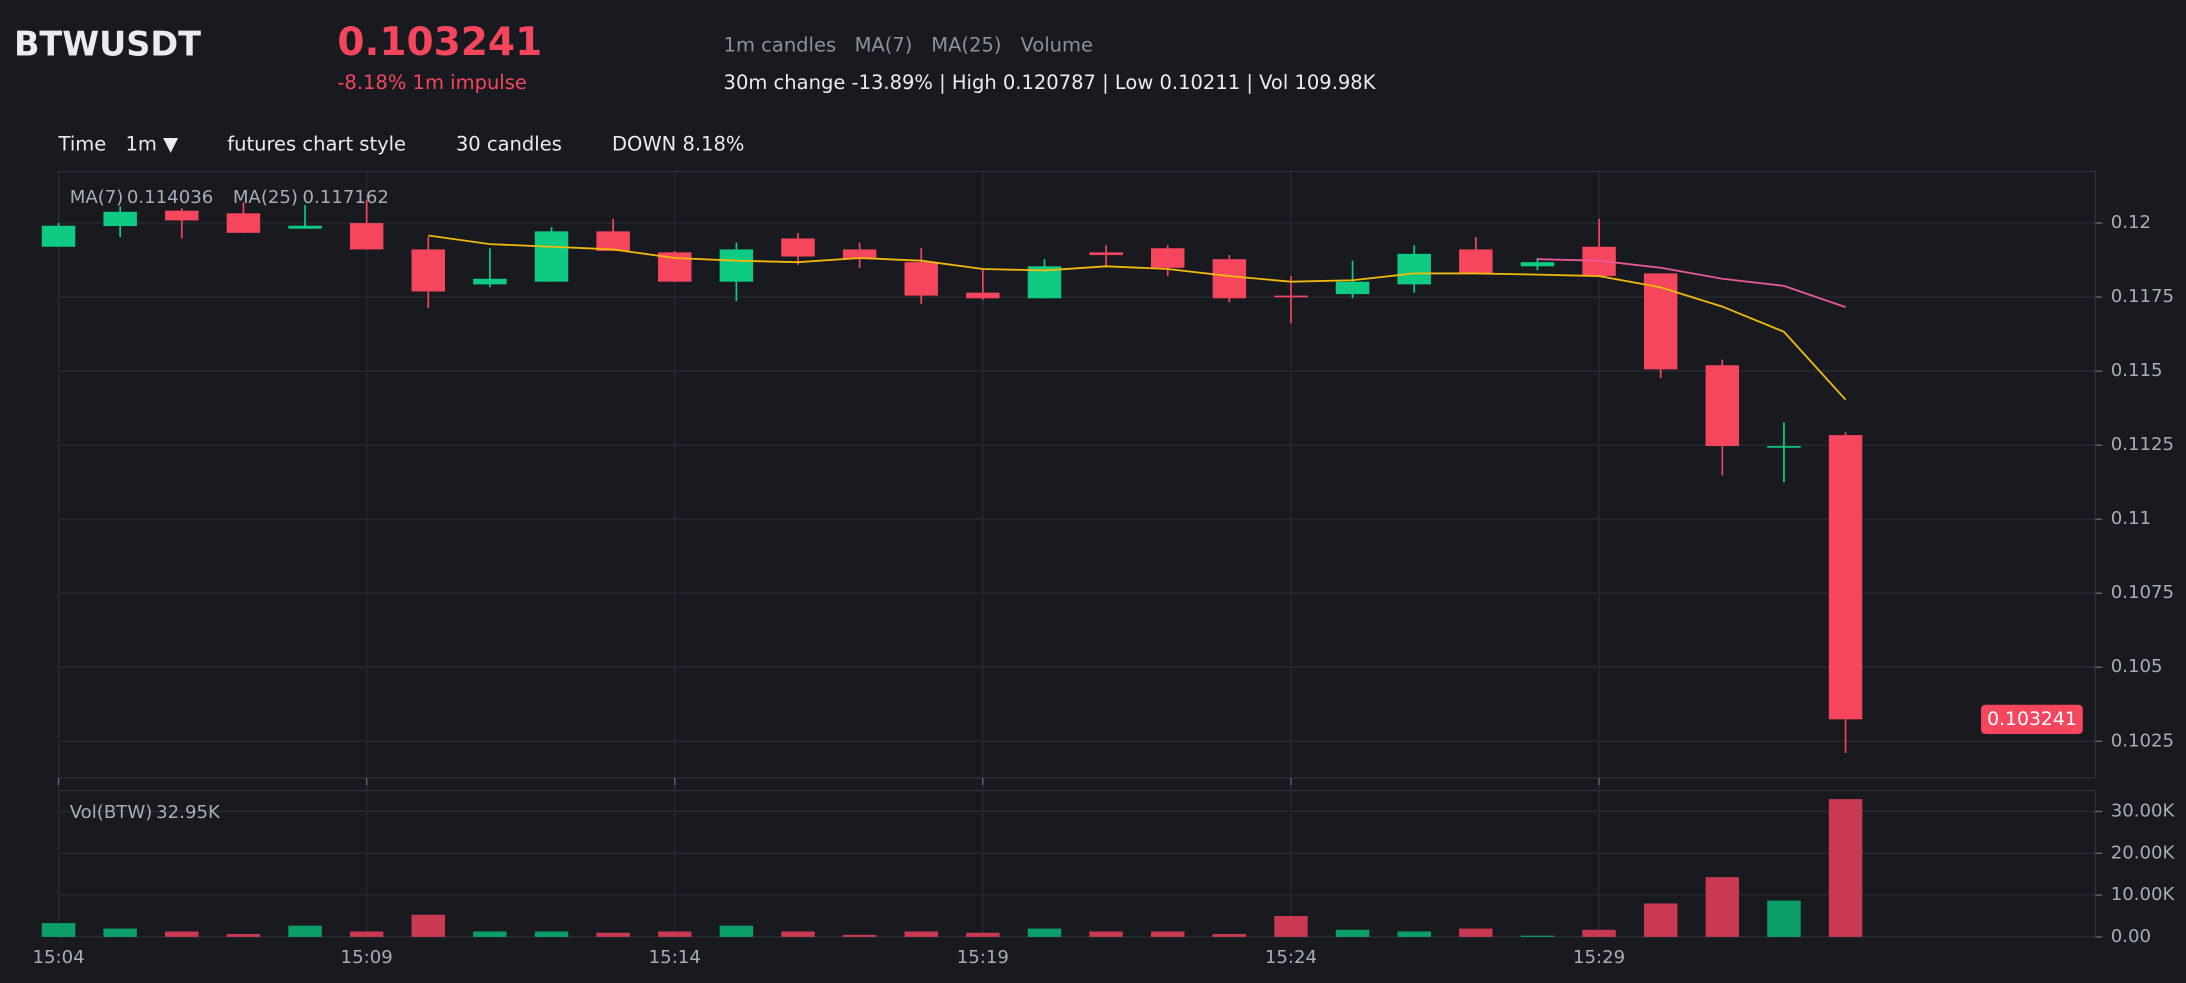  Describe the element at coordinates (966, 45) in the screenshot. I see `legend-item: MA(25)` at that location.